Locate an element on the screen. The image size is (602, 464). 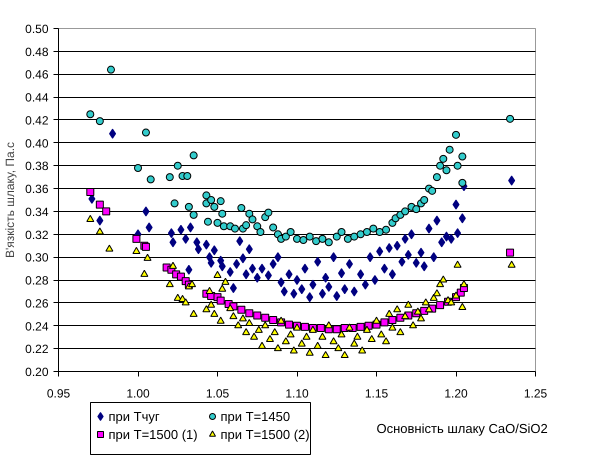
x-tick-label: 1.10 is located at coordinates (297, 393).